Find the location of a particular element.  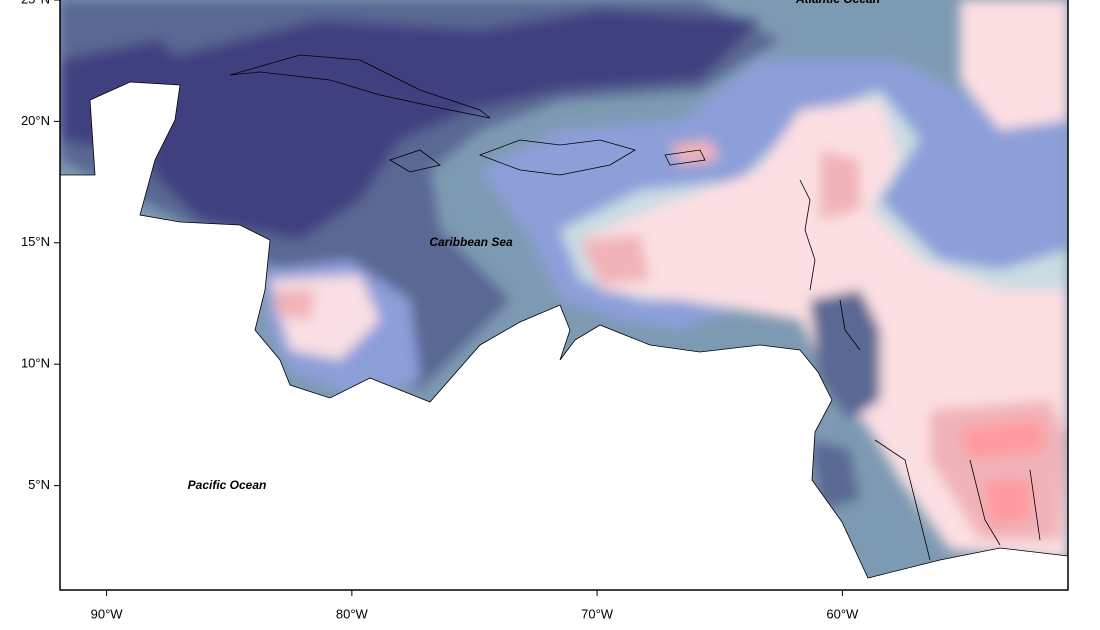

x-tick-label: 80°W is located at coordinates (352, 613).